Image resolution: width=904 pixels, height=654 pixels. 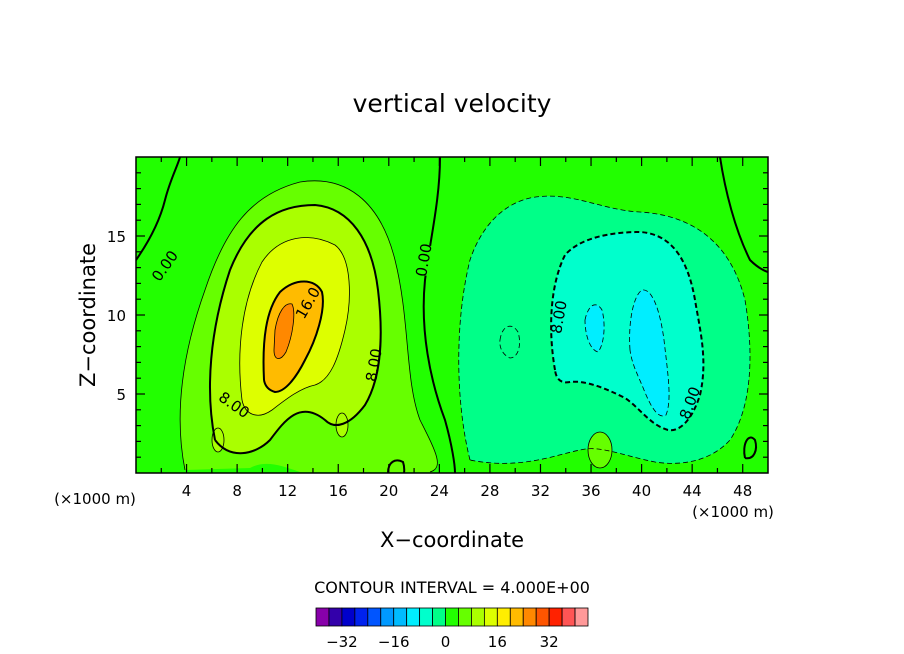 I want to click on contour-label-neg8-a: 8.00, so click(x=559, y=317).